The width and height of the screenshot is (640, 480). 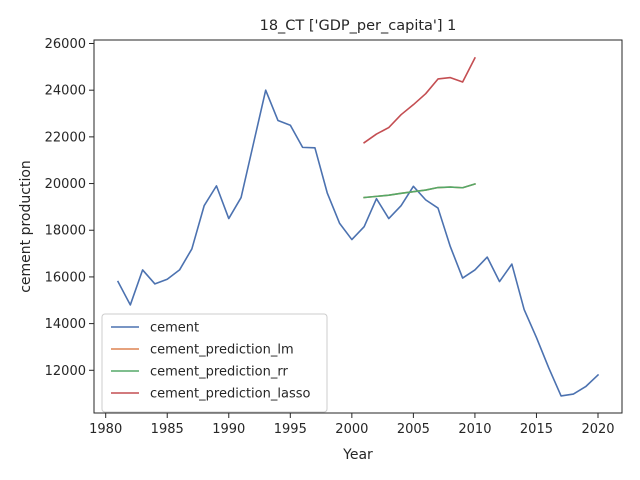 What do you see at coordinates (222, 350) in the screenshot?
I see `legend-label-cement-prediction-lm: cement_prediction_lm` at bounding box center [222, 350].